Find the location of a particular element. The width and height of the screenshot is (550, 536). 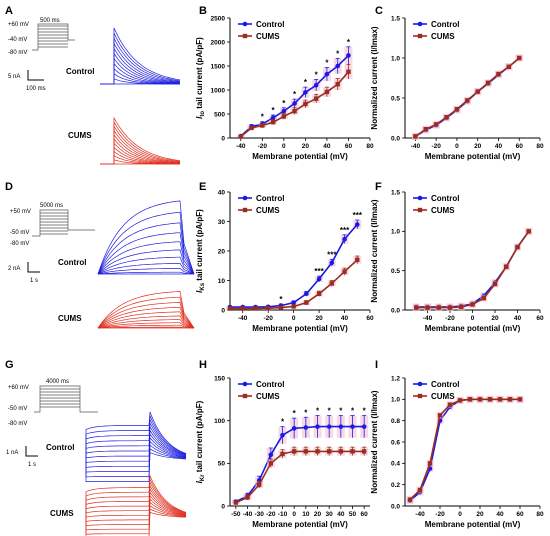

y-axis-label: IKs tail current (pA/pF) is located at coordinates (200, 251).